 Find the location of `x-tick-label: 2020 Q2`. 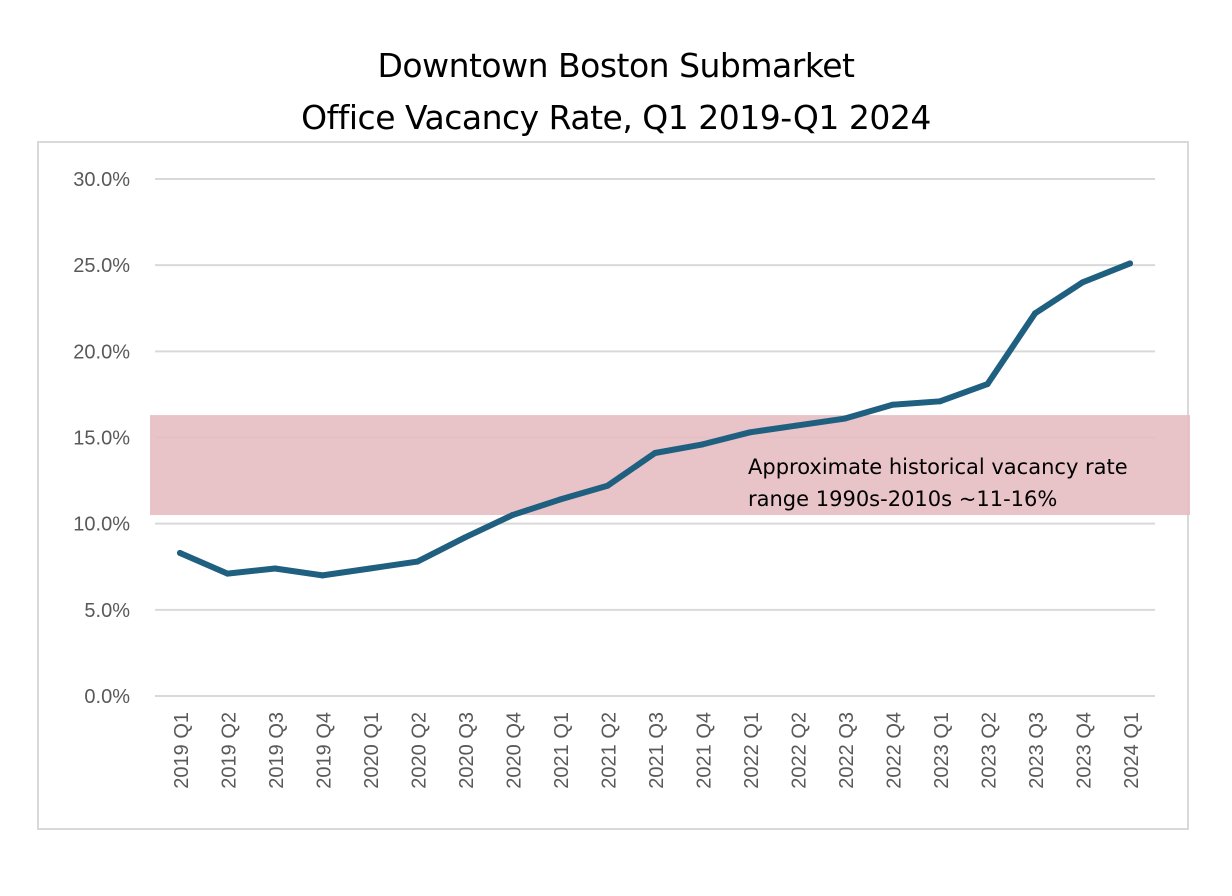

x-tick-label: 2020 Q2 is located at coordinates (420, 750).